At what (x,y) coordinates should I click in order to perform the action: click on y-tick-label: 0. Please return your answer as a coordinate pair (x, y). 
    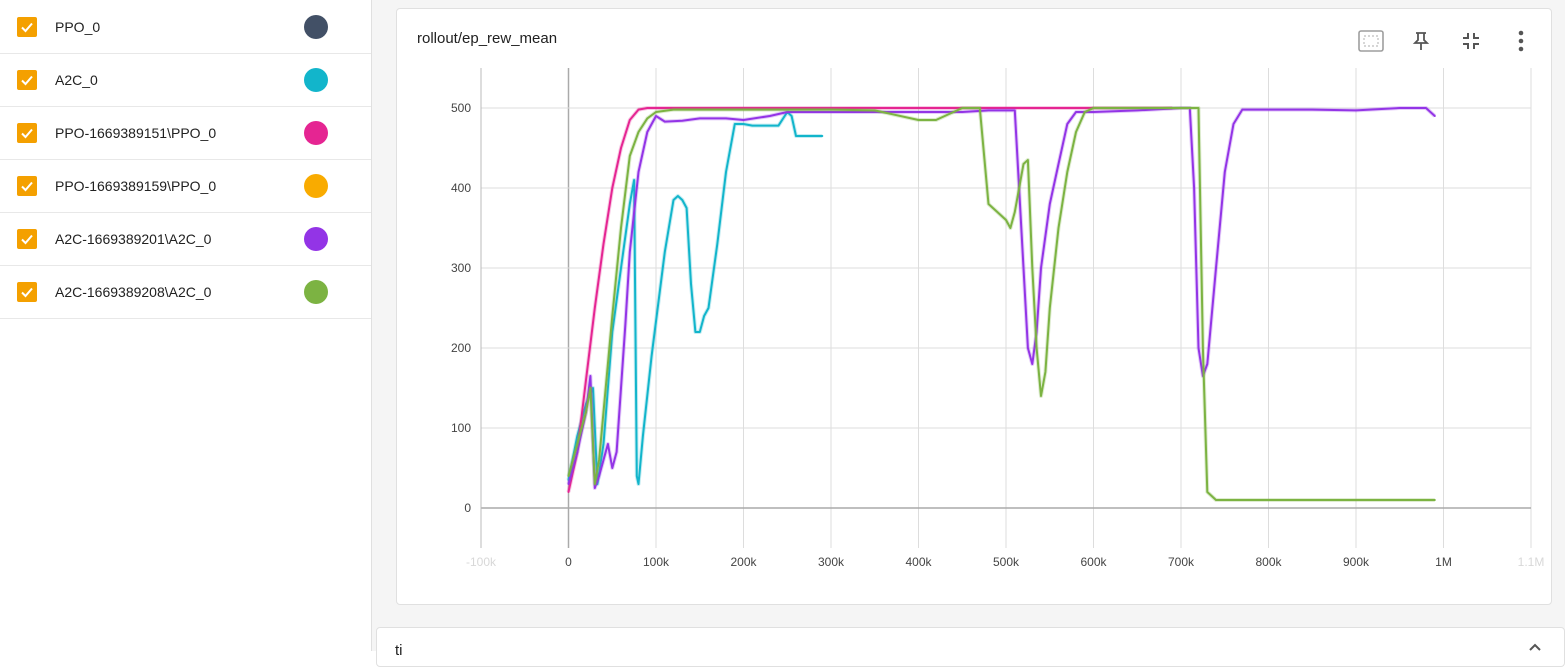
    Looking at the image, I should click on (467, 508).